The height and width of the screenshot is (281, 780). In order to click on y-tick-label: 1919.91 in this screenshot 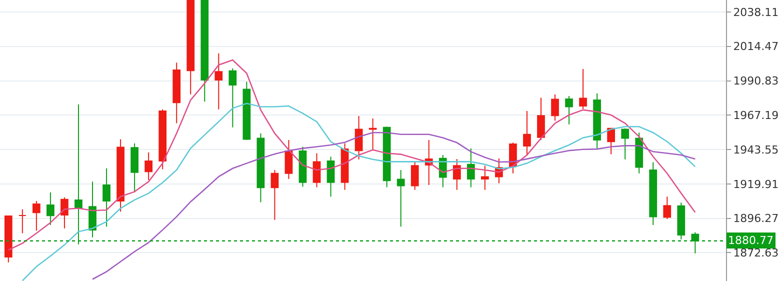, I will do `click(756, 184)`.